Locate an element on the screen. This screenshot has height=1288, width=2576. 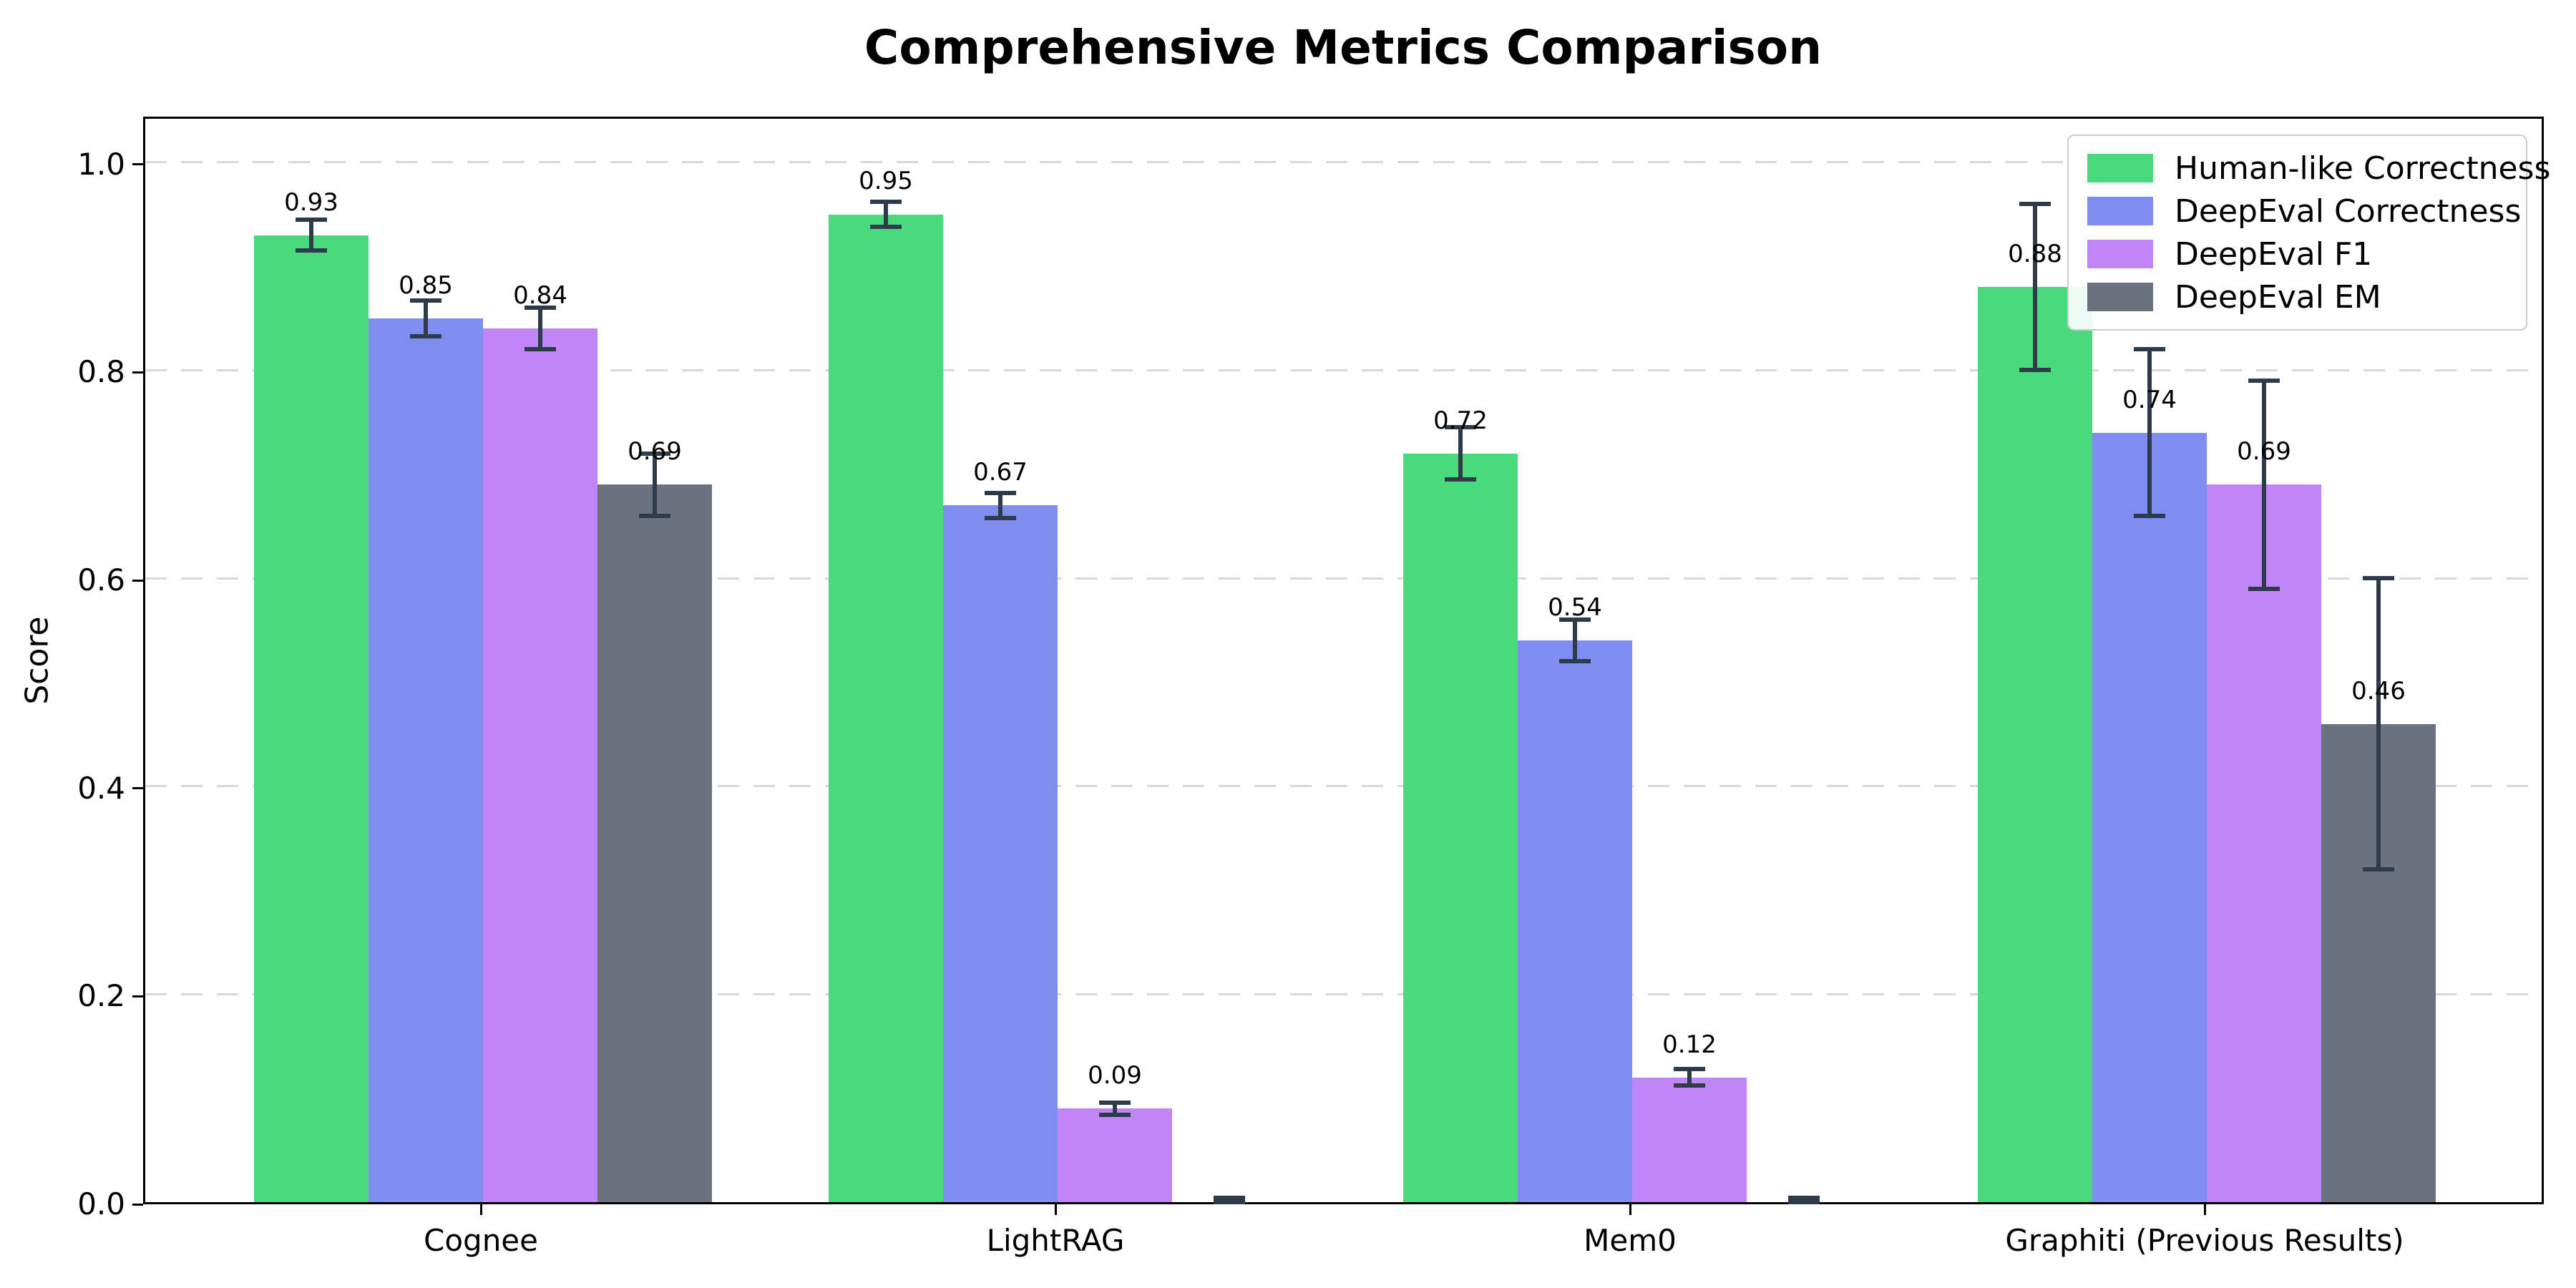
x-tick-label: Mem0 is located at coordinates (1630, 1240).